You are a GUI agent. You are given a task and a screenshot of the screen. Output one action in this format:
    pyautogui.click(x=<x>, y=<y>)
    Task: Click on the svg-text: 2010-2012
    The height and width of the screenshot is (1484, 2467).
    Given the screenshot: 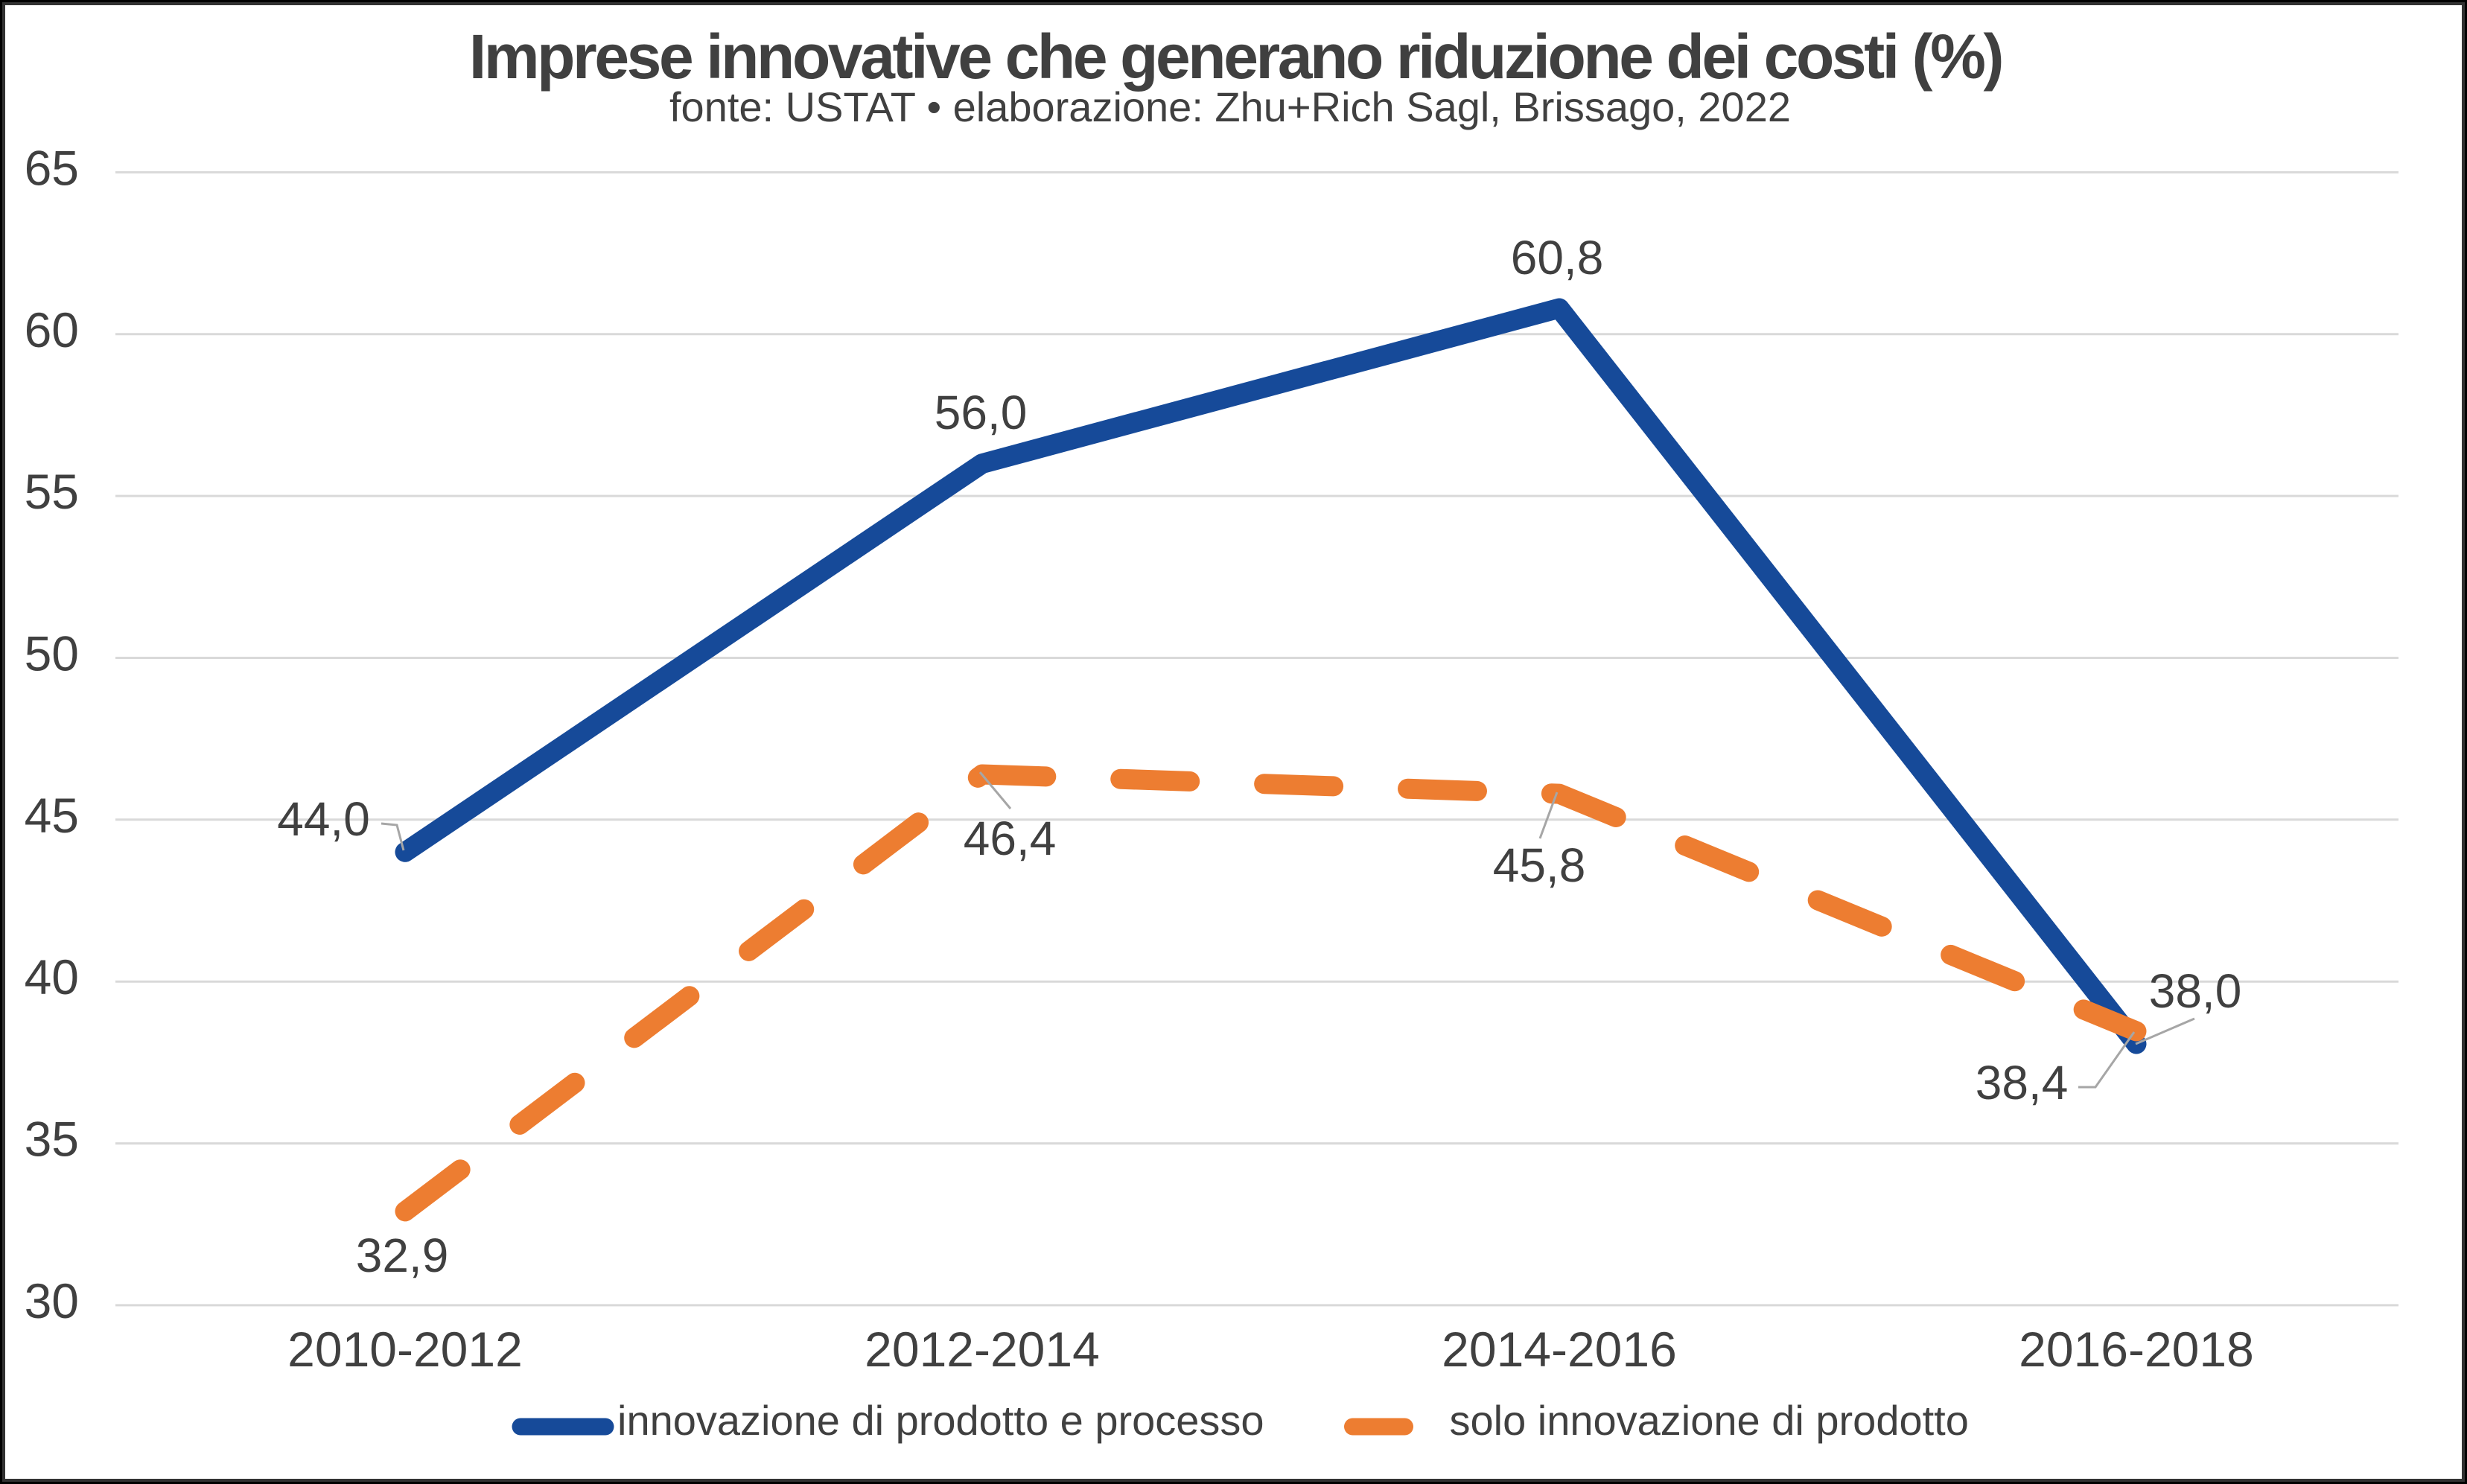 What is the action you would take?
    pyautogui.click(x=405, y=1349)
    